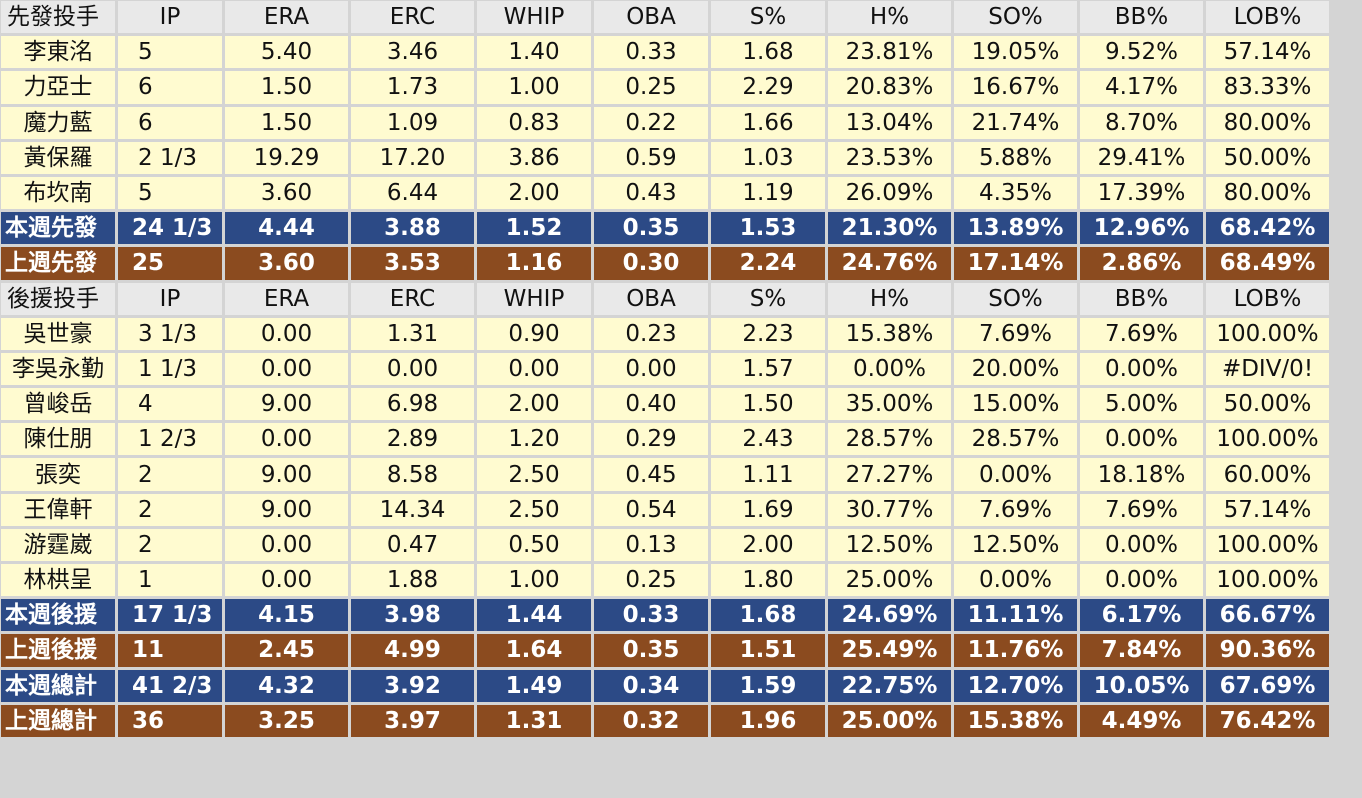 The image size is (1362, 798). I want to click on stat-cell: 0.30, so click(651, 263).